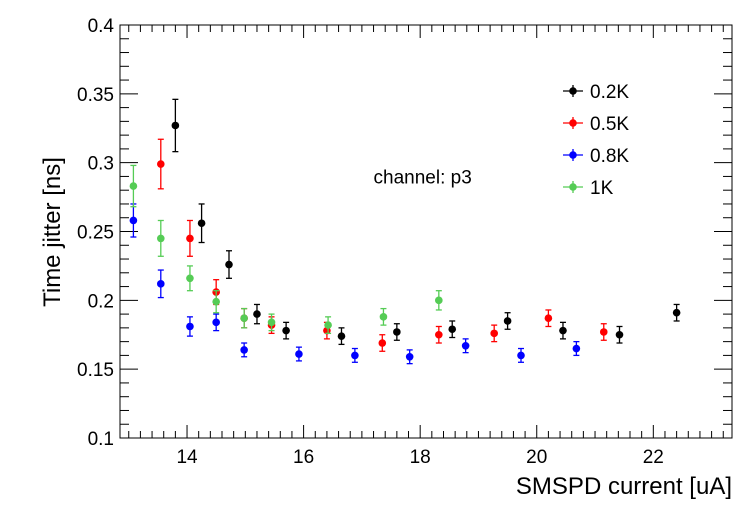 This screenshot has width=747, height=506. I want to click on legend-label: 0.8K, so click(609, 156).